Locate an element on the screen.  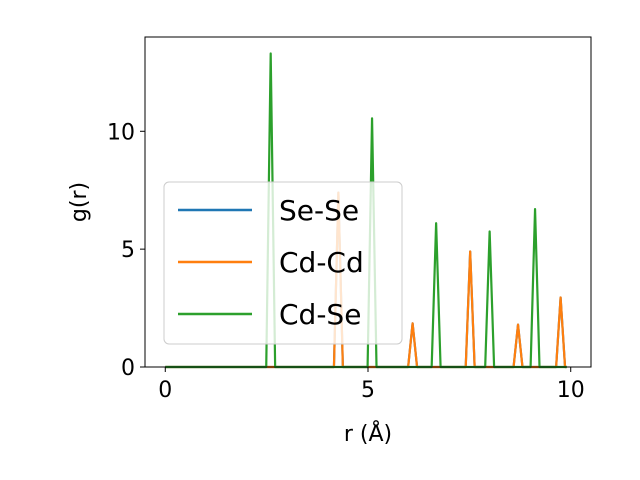
y-tick-label: 10 is located at coordinates (121, 132).